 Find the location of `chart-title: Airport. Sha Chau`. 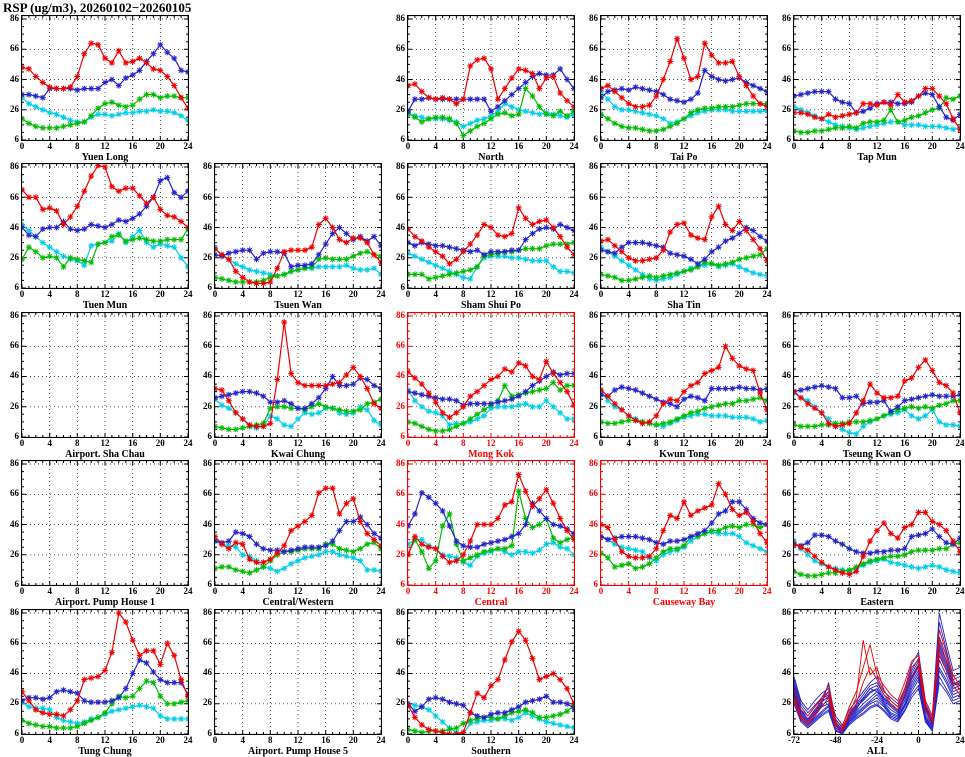

chart-title: Airport. Sha Chau is located at coordinates (105, 454).